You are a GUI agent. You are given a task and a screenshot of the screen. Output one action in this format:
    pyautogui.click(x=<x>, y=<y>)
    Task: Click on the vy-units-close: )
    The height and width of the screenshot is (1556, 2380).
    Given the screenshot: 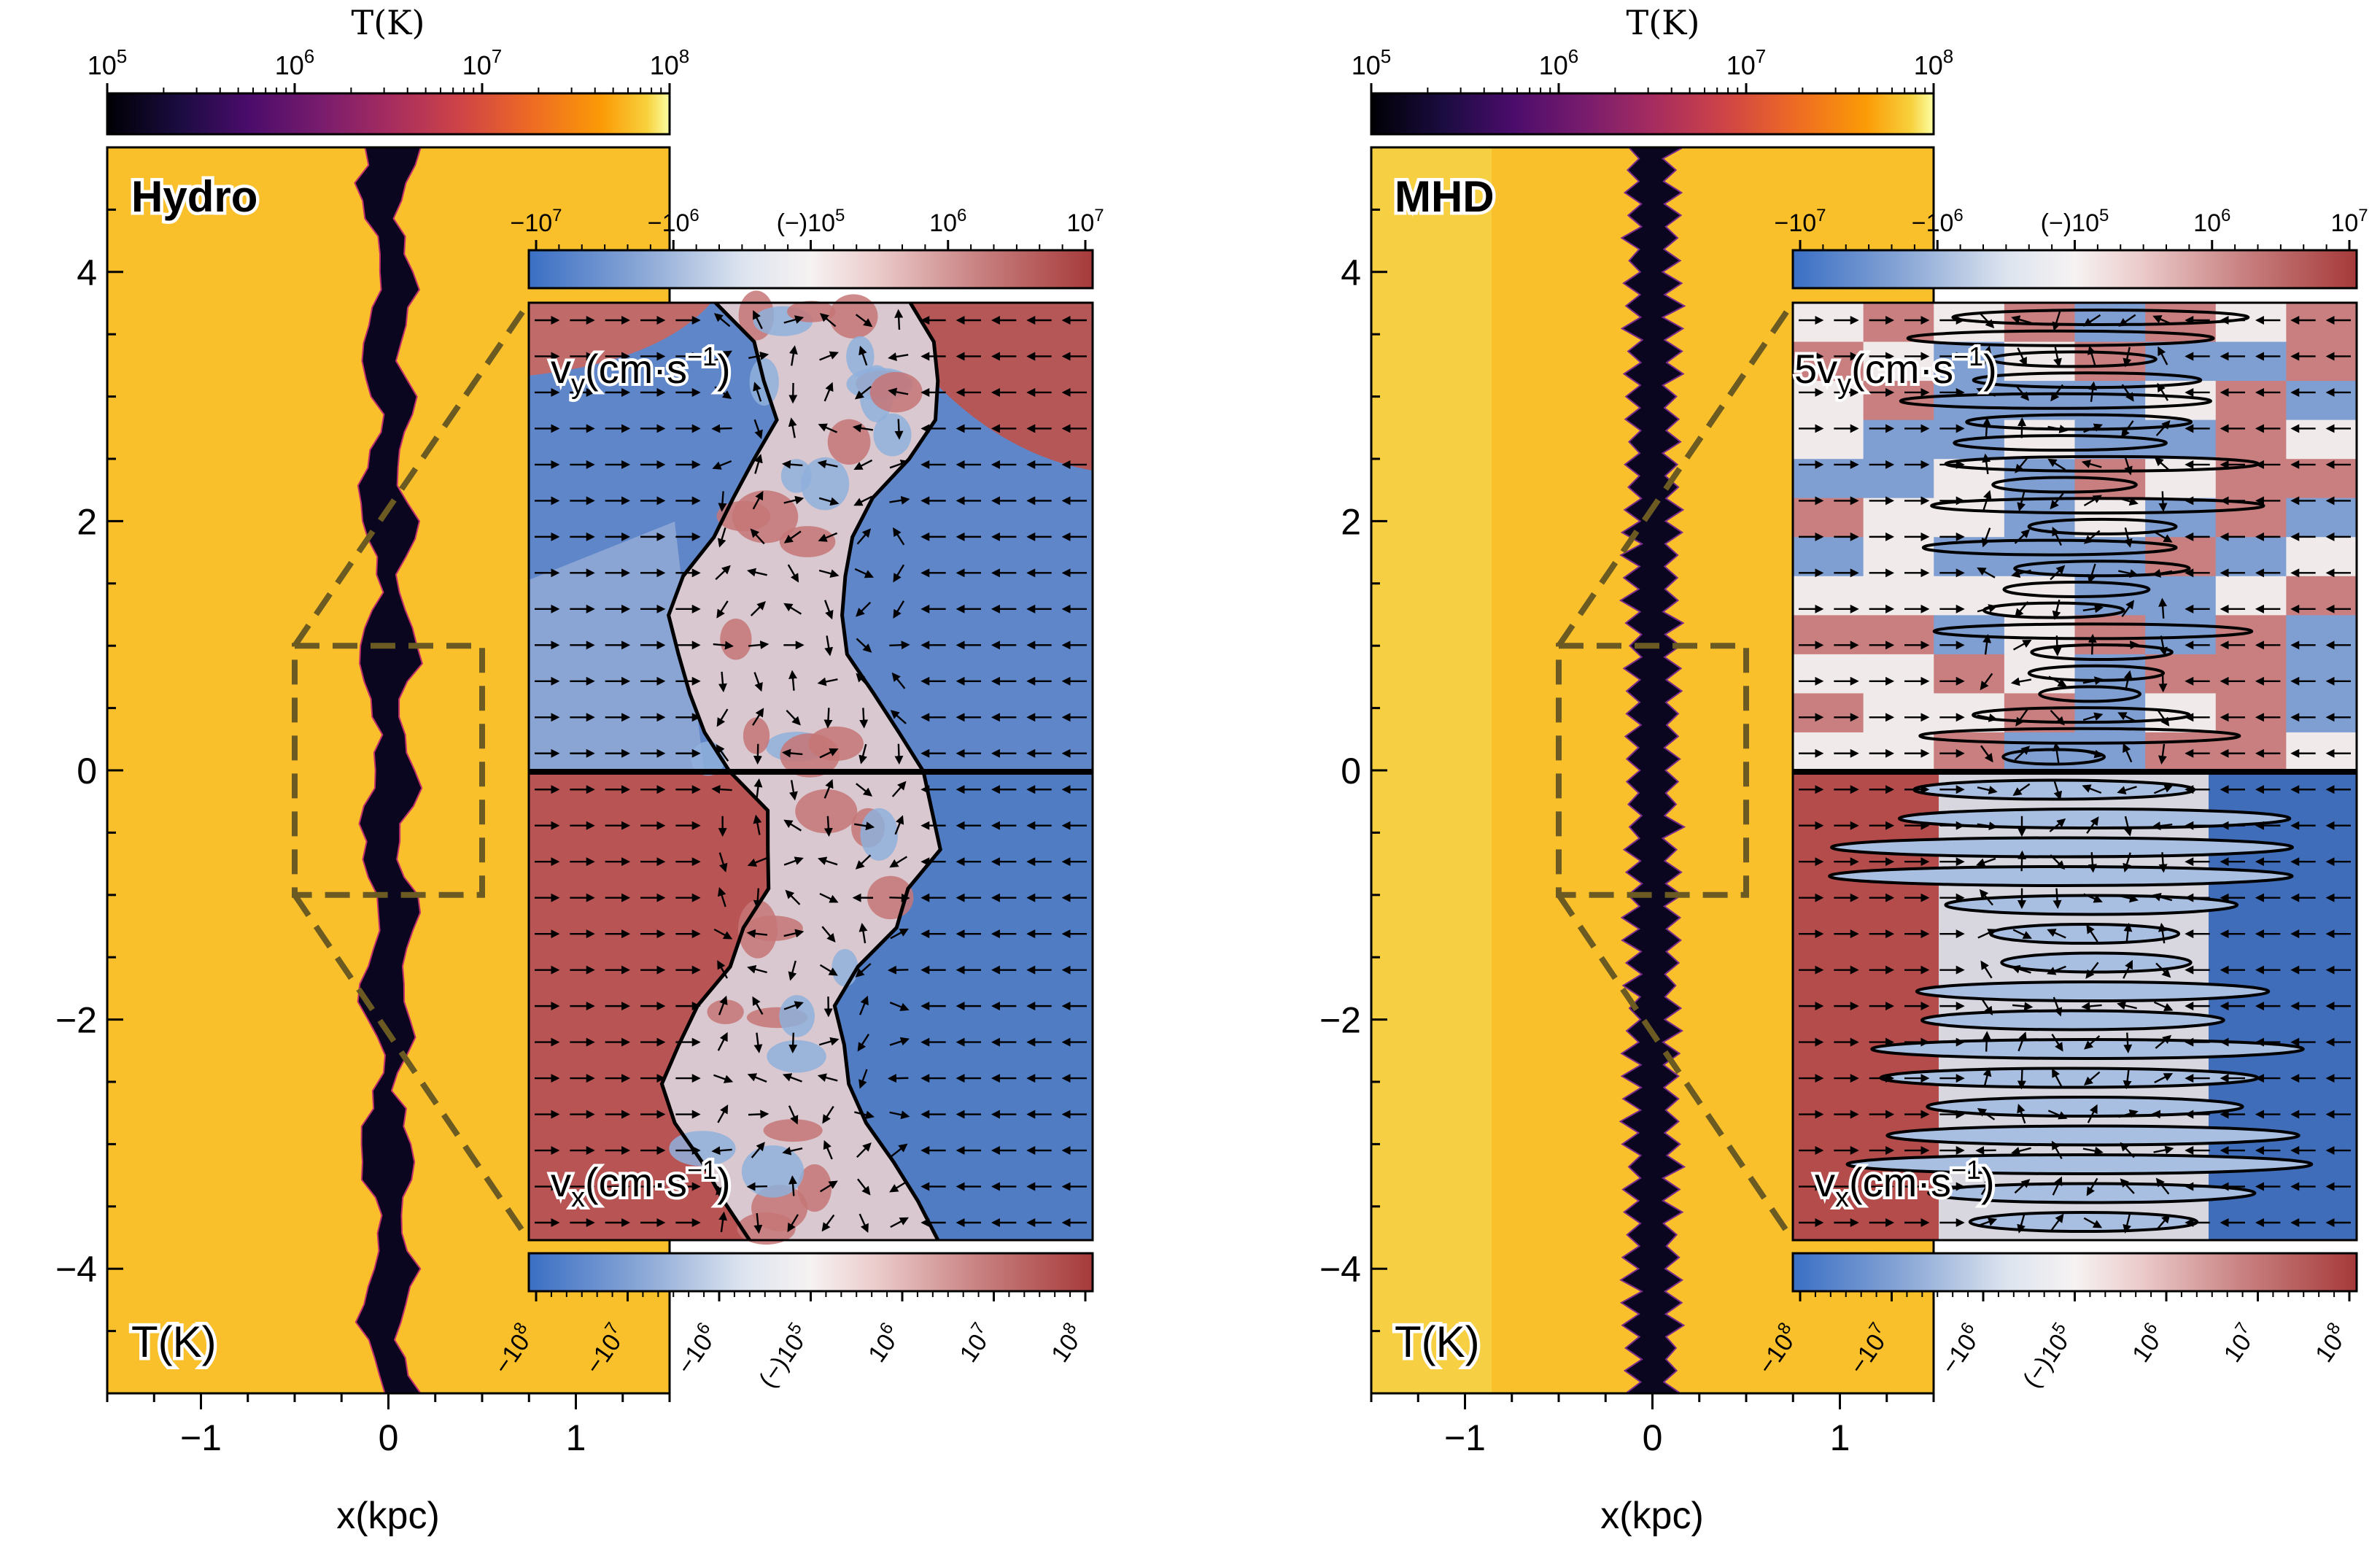 What is the action you would take?
    pyautogui.click(x=1990, y=369)
    